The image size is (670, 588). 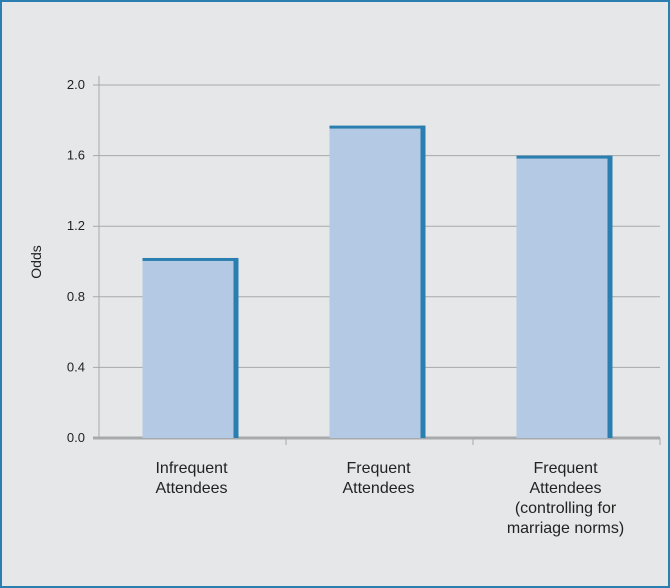 What do you see at coordinates (191, 478) in the screenshot?
I see `x-category-label: Infrequent Attendees` at bounding box center [191, 478].